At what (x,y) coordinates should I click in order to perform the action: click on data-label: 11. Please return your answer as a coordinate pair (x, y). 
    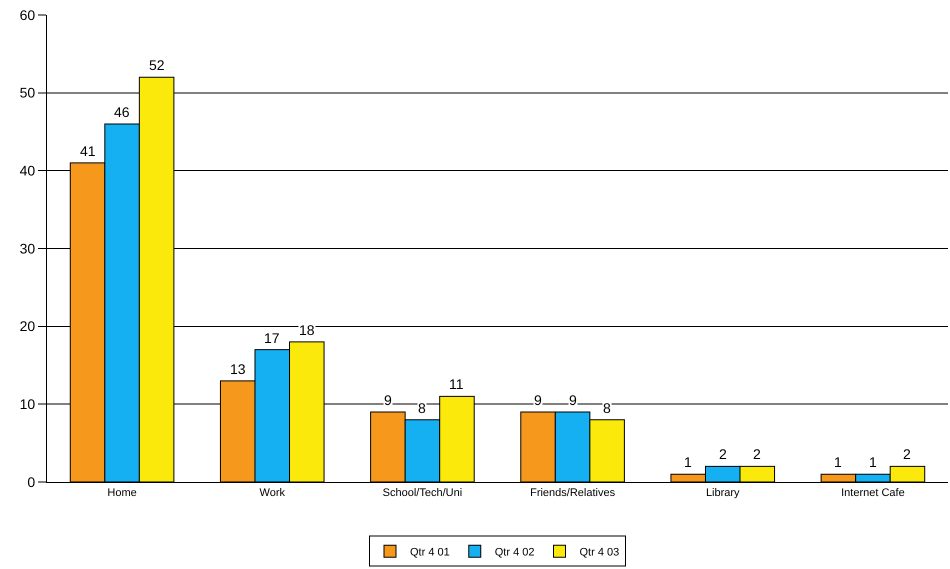
    Looking at the image, I should click on (456, 384).